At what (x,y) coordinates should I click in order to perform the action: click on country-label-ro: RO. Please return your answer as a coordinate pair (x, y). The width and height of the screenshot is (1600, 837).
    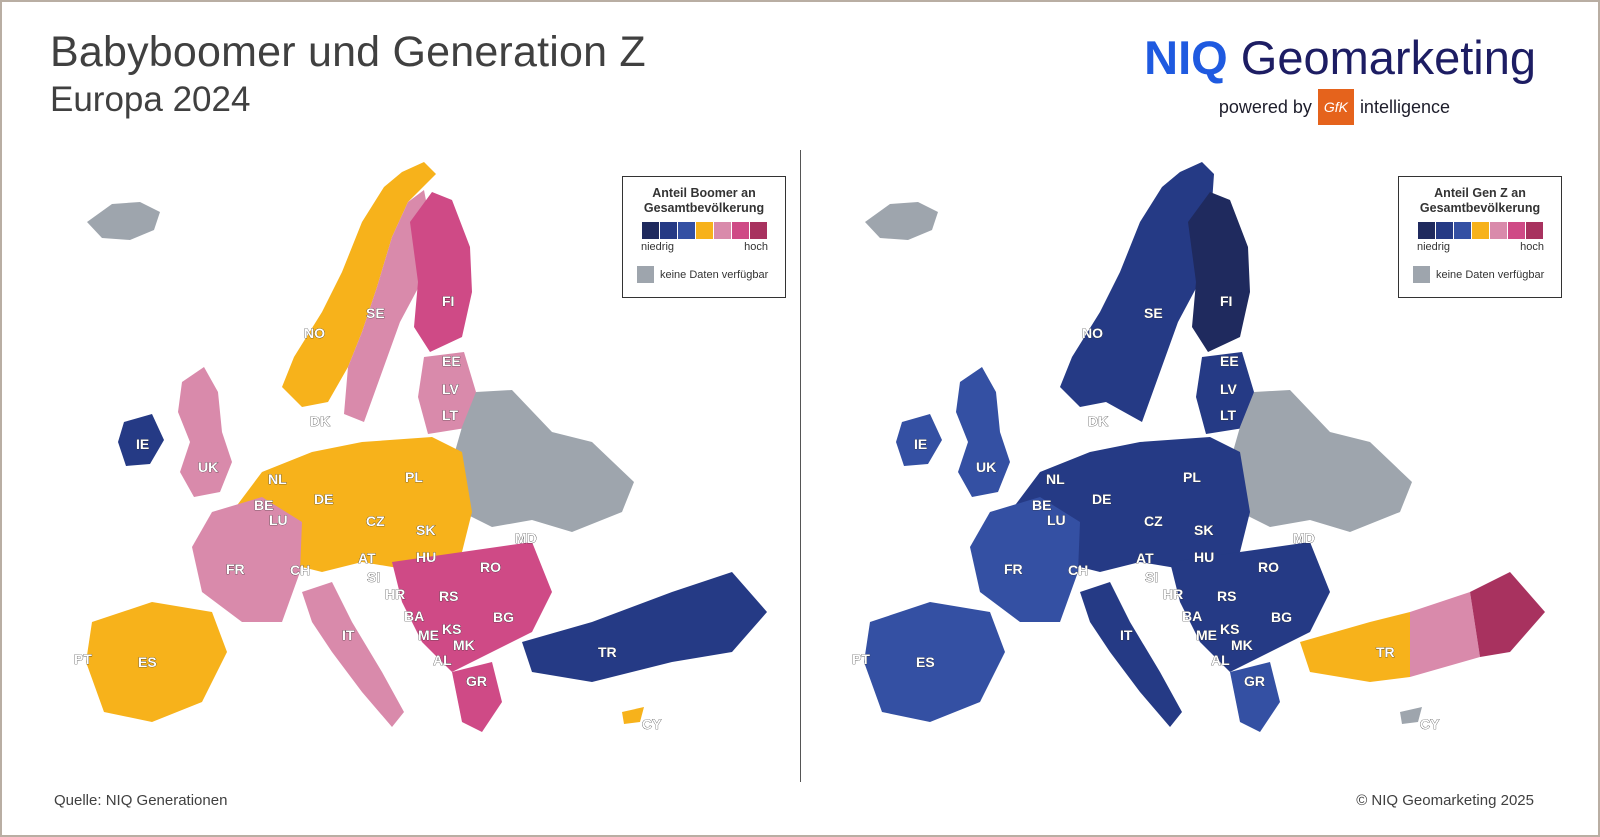
    Looking at the image, I should click on (490, 567).